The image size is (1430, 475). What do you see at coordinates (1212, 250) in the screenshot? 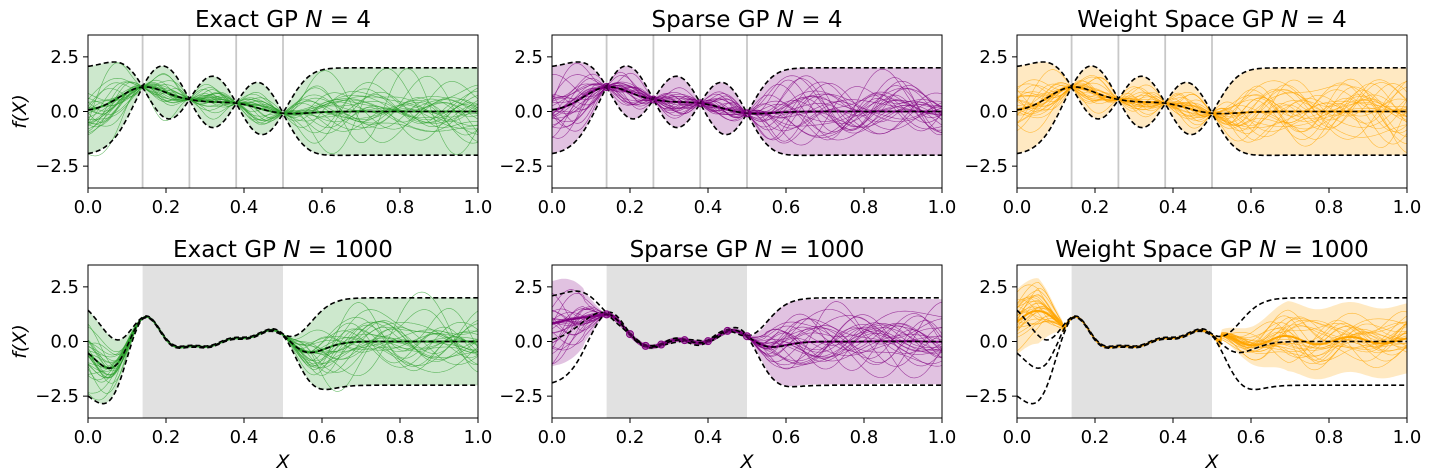
I see `panel-title: Weight Space GP N = 1000` at bounding box center [1212, 250].